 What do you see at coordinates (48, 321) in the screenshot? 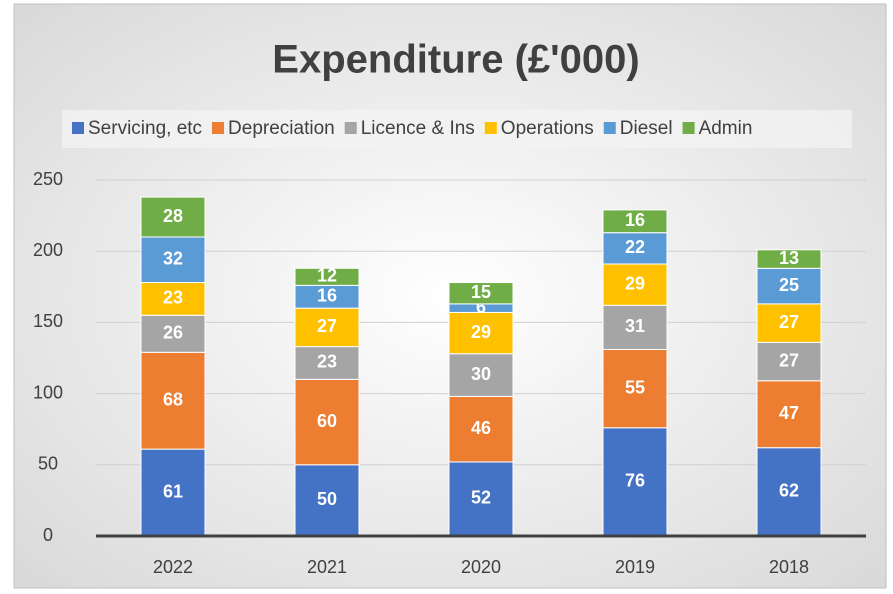
I see `y-tick-label: 150` at bounding box center [48, 321].